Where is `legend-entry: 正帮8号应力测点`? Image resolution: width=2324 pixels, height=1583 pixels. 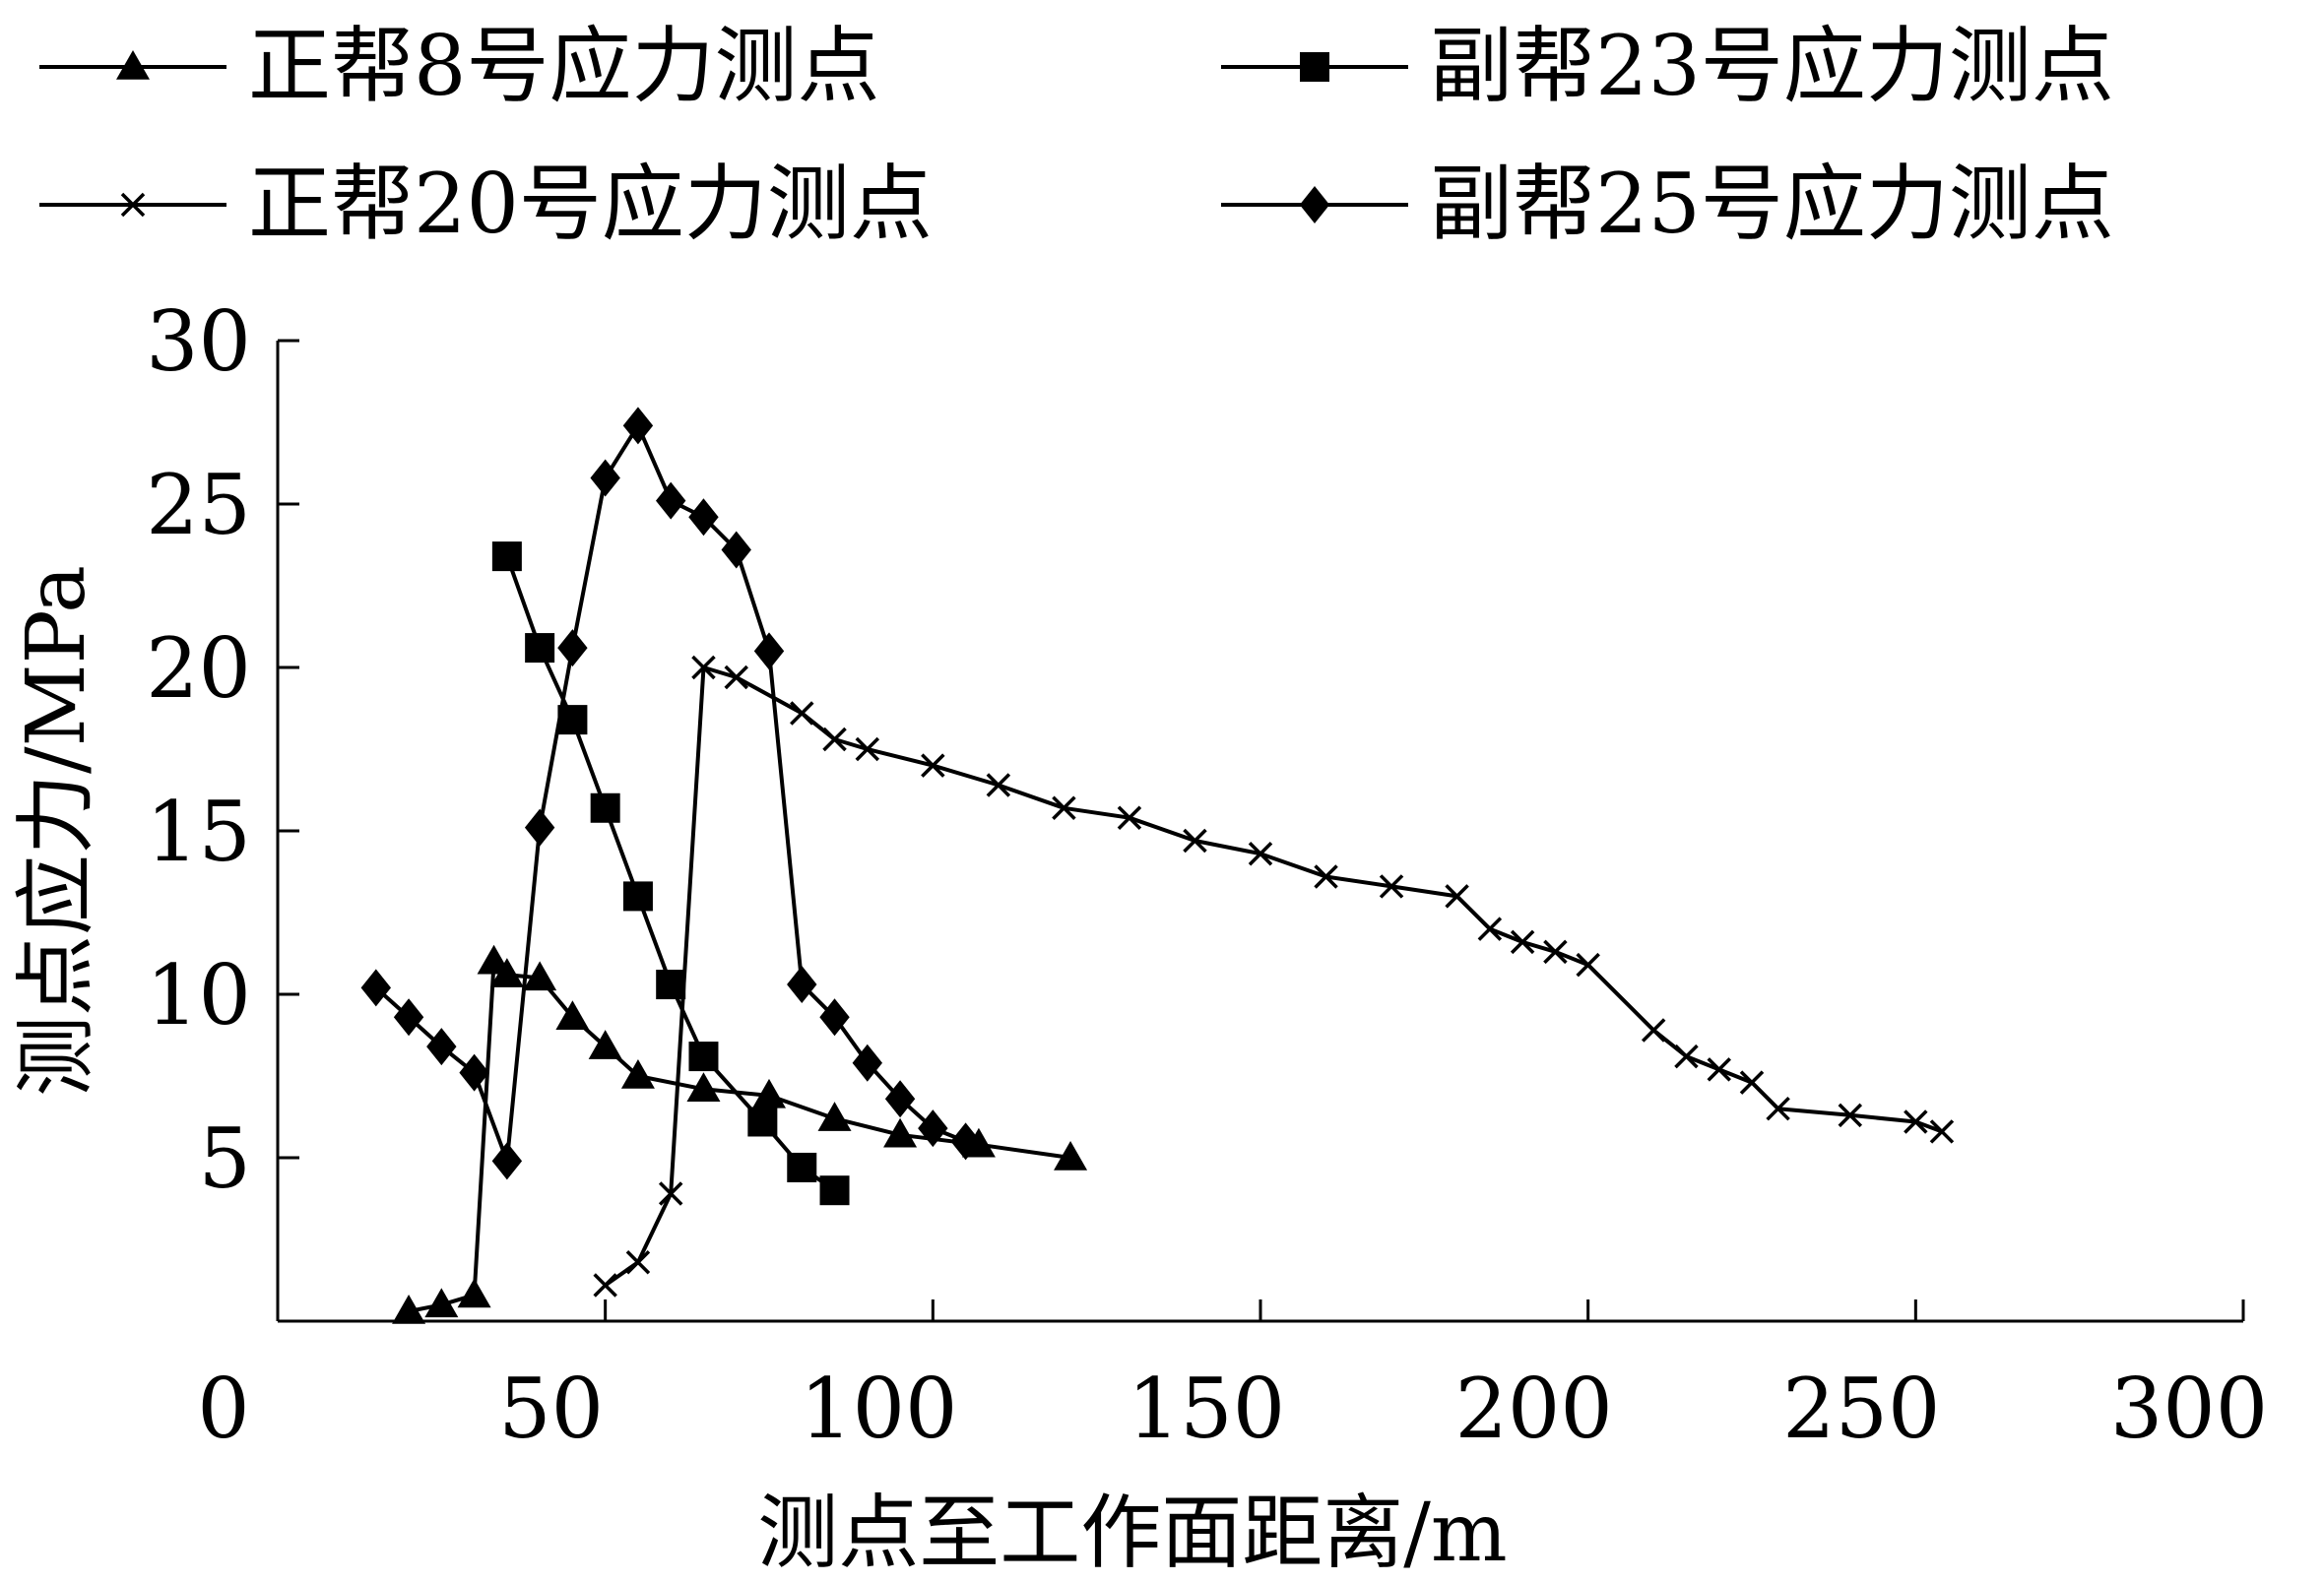
legend-entry: 正帮8号应力测点 is located at coordinates (459, 66).